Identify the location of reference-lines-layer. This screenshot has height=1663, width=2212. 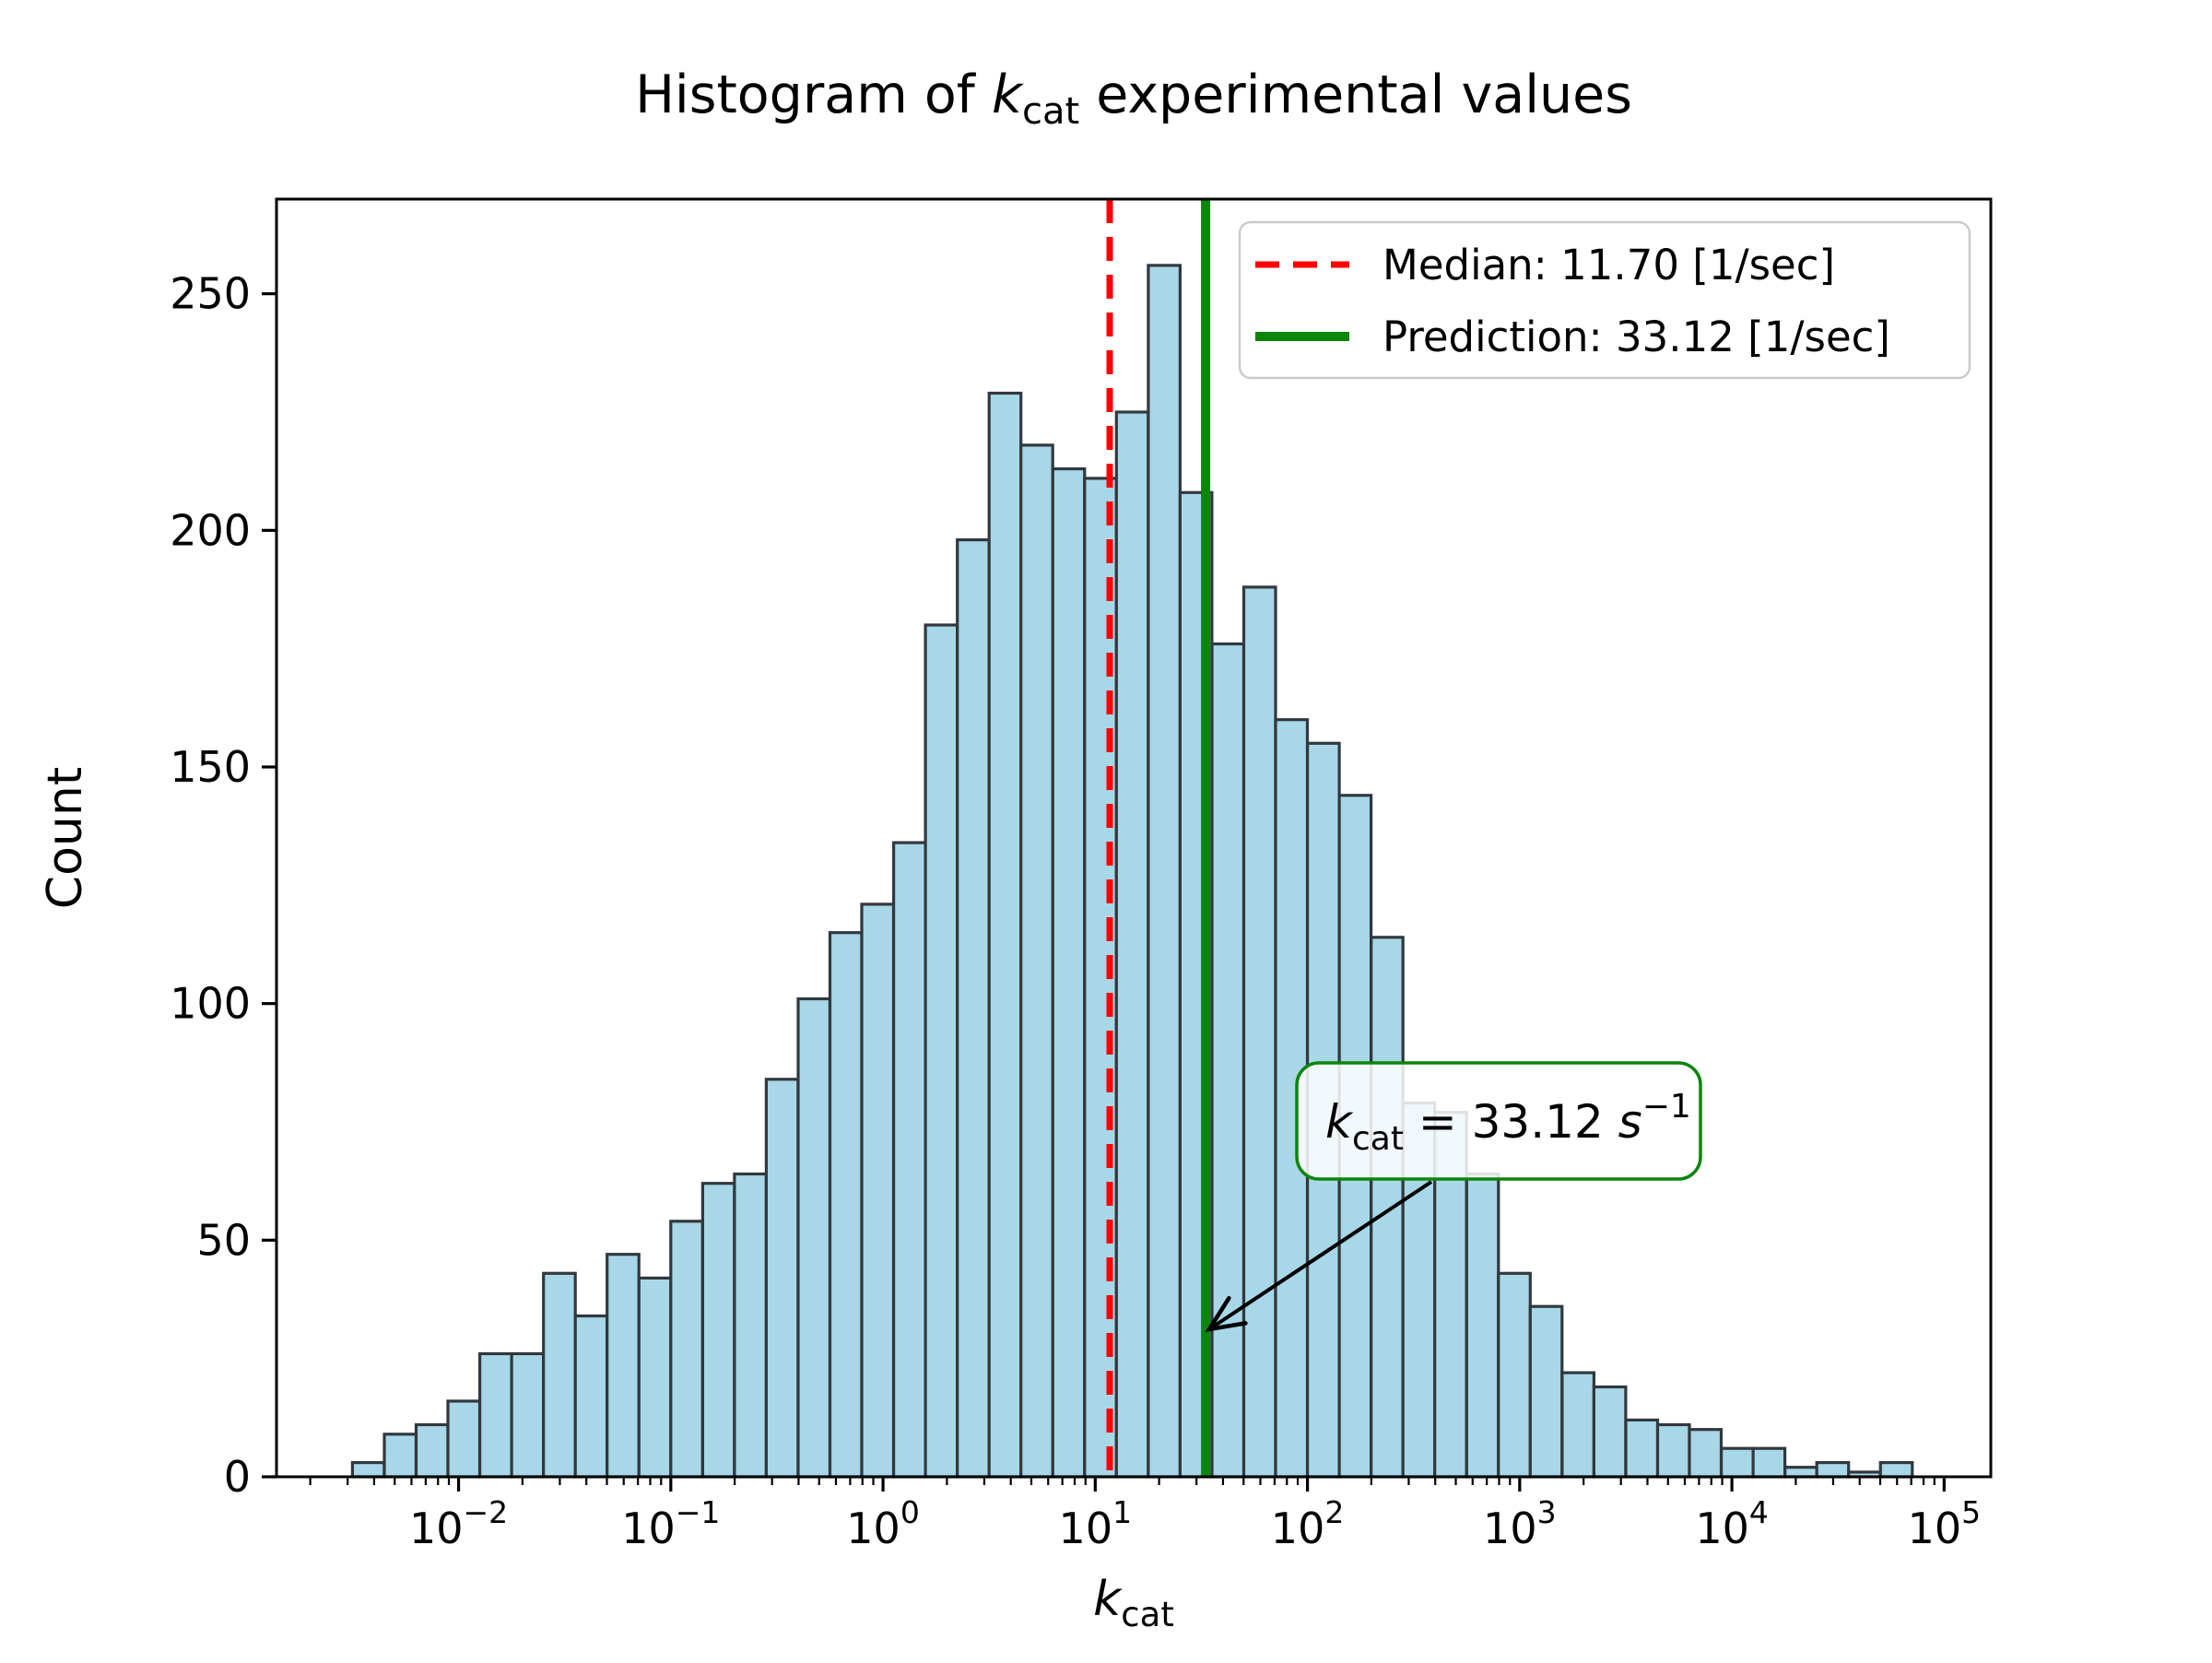
(1158, 838).